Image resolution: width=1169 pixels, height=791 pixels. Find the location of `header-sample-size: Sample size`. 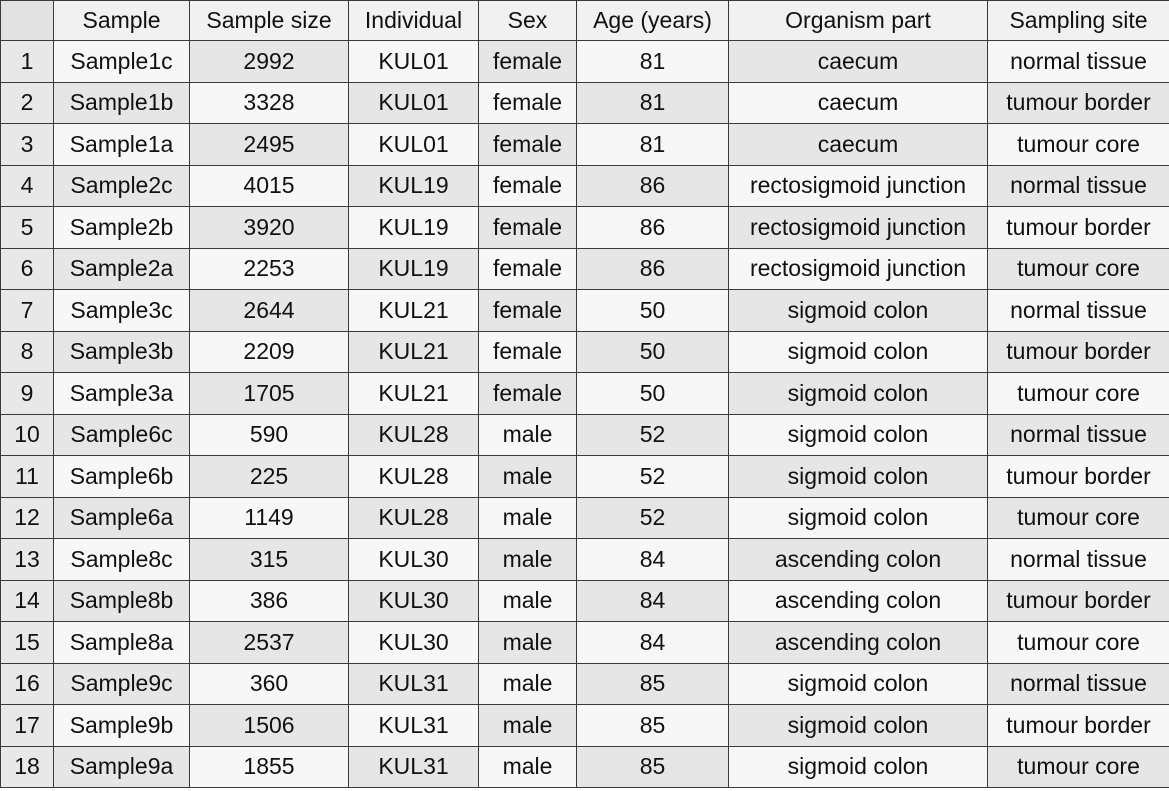

header-sample-size: Sample size is located at coordinates (269, 20).